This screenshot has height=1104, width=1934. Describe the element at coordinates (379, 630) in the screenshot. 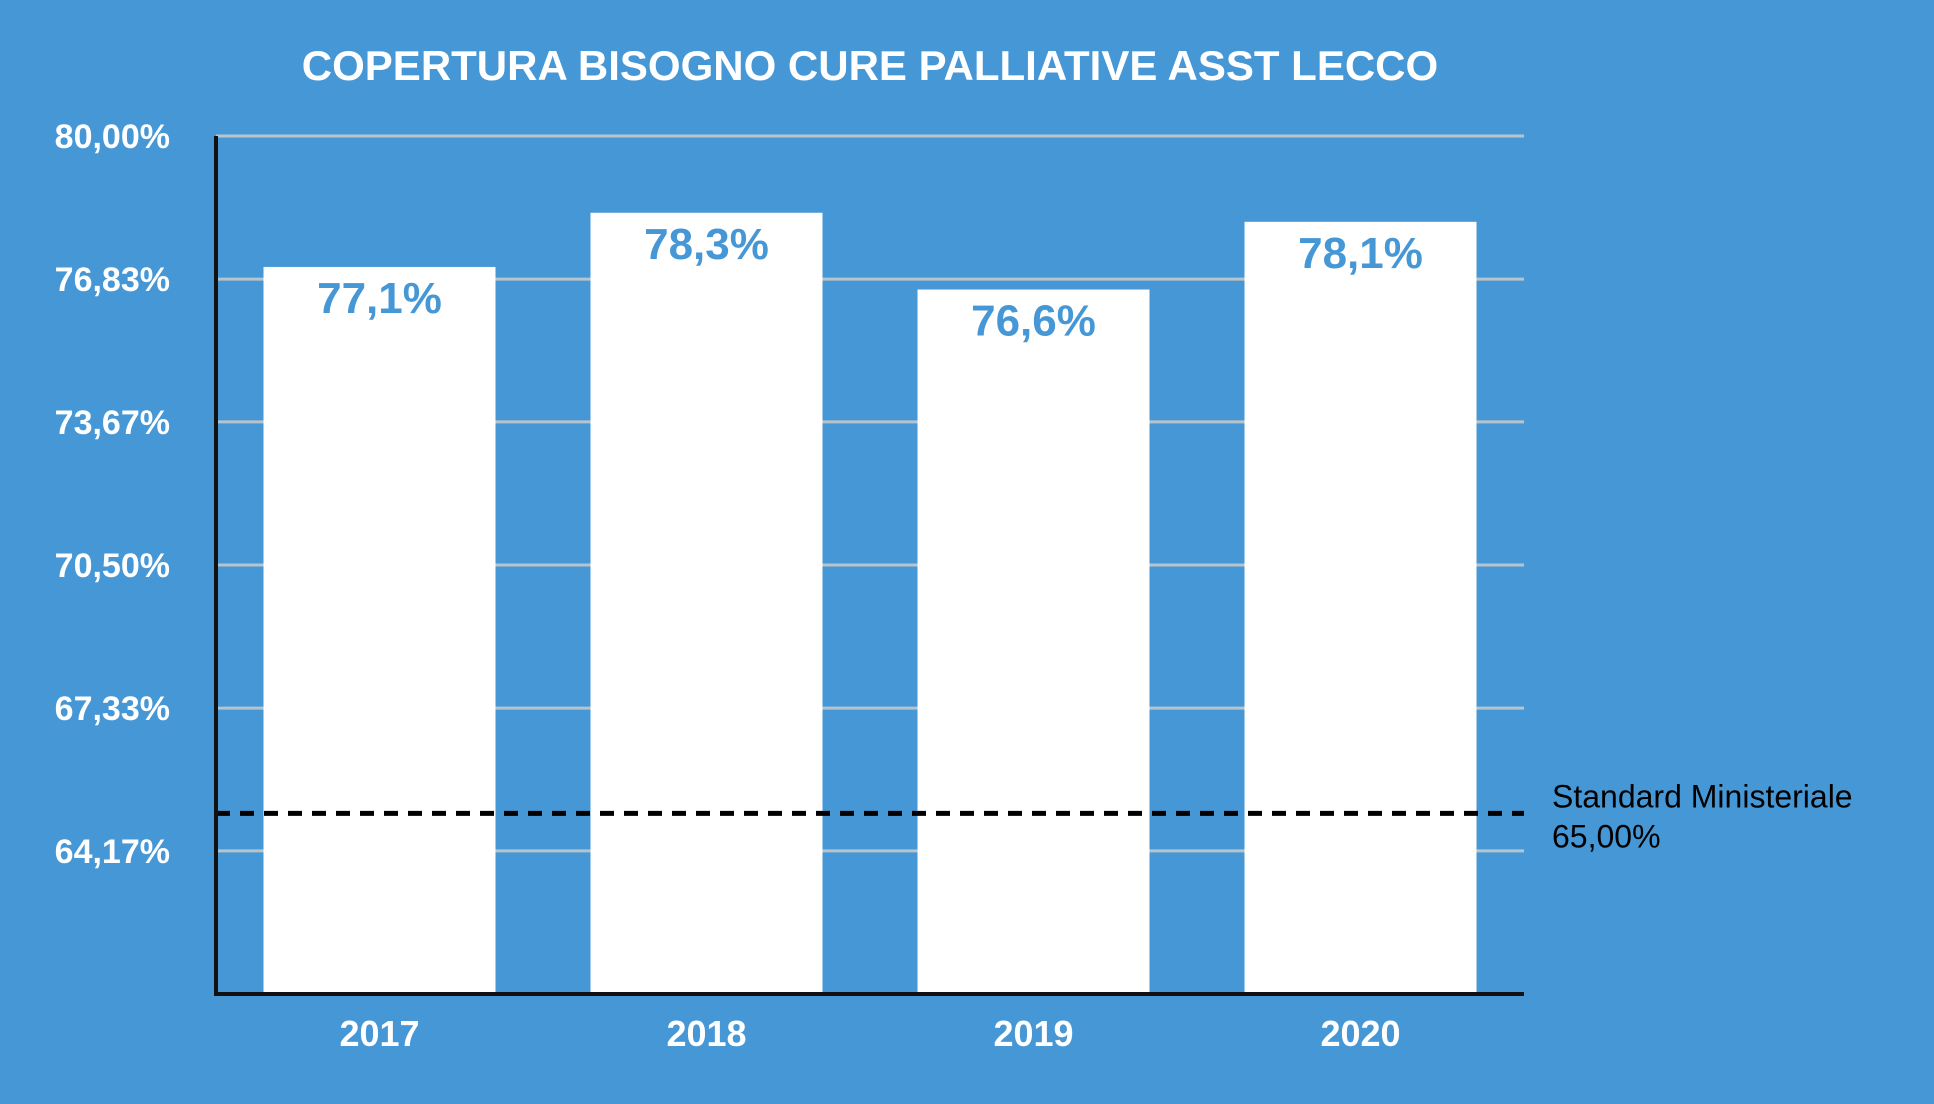

I see `bar-2017` at that location.